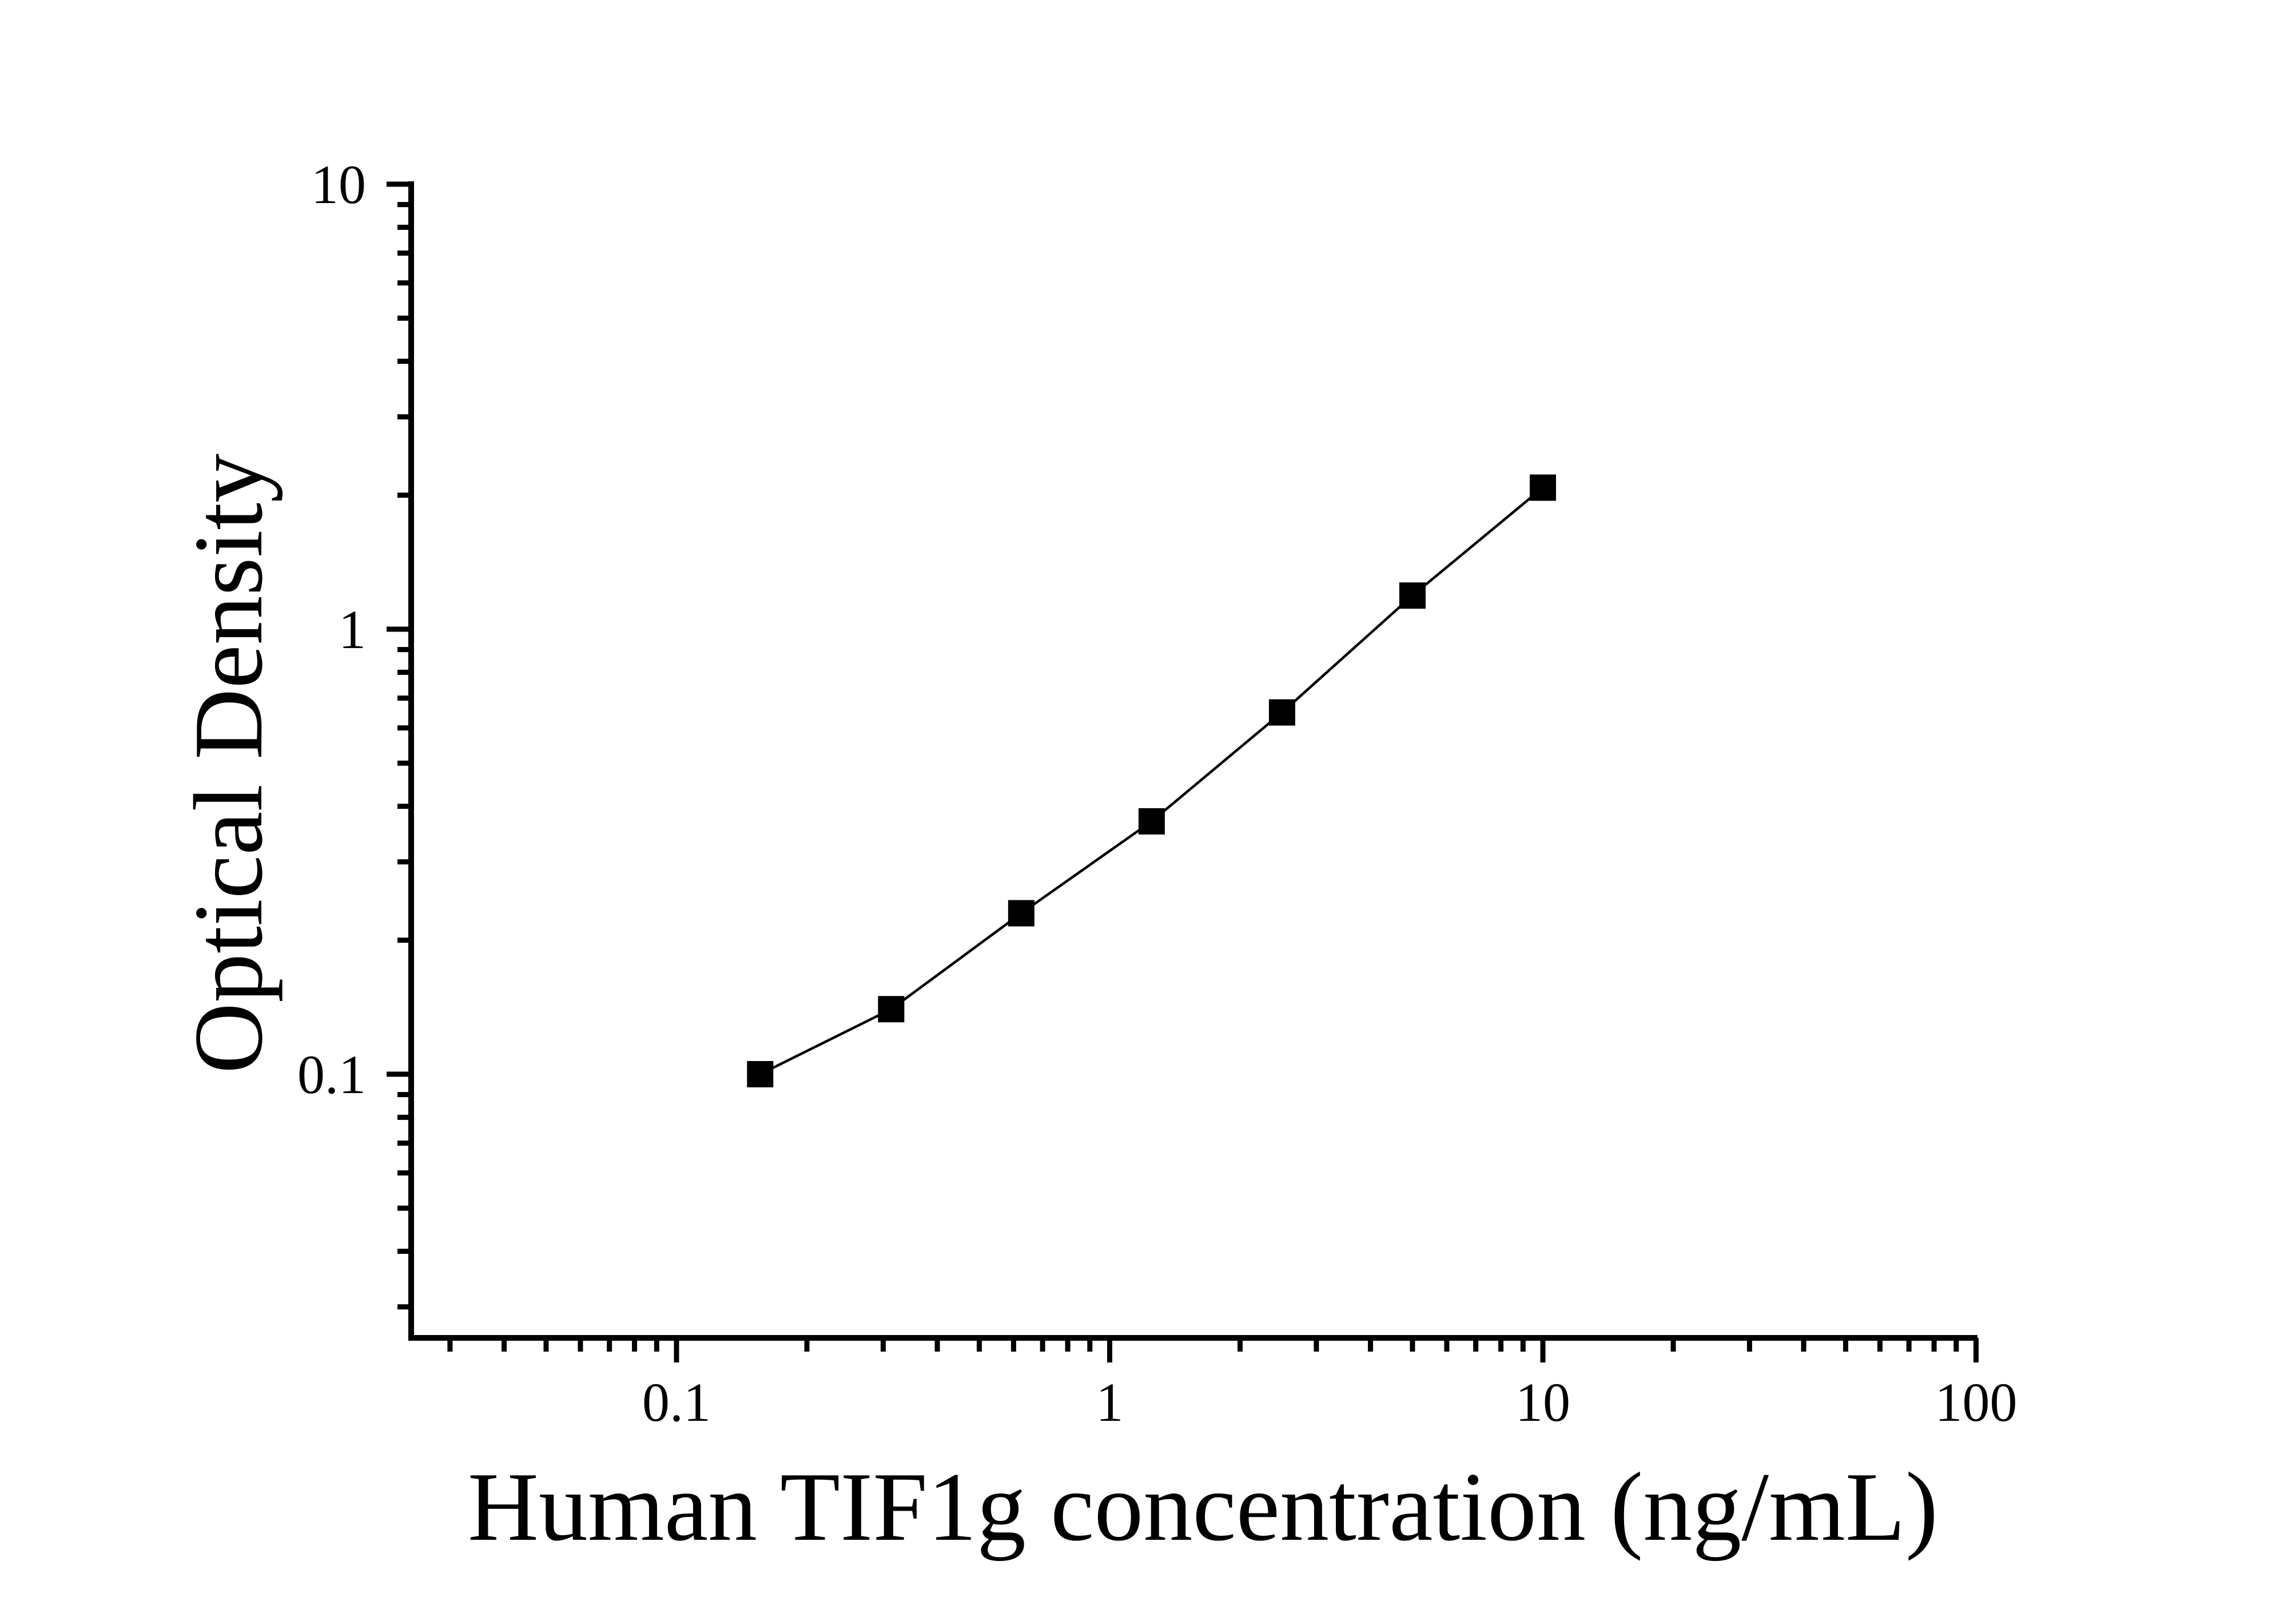 This screenshot has width=2296, height=1605. I want to click on x-tick-label: 0.1, so click(676, 1402).